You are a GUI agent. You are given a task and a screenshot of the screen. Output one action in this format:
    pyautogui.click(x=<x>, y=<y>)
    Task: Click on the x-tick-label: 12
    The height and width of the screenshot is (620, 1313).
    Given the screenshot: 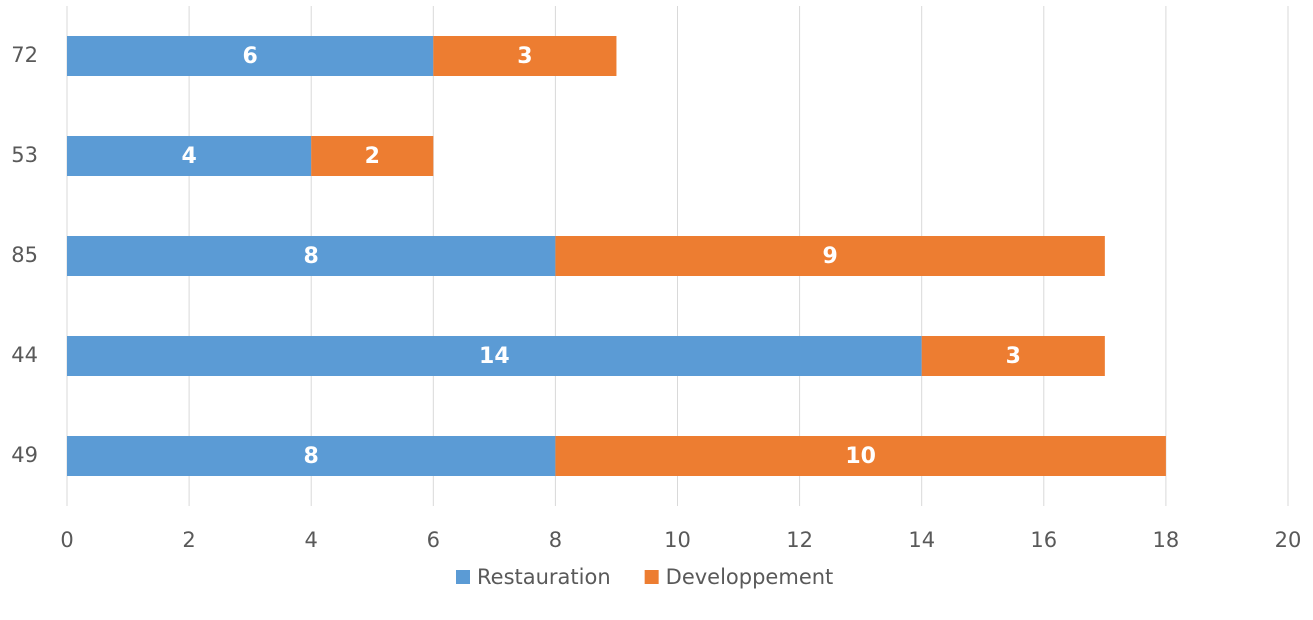 What is the action you would take?
    pyautogui.click(x=799, y=540)
    